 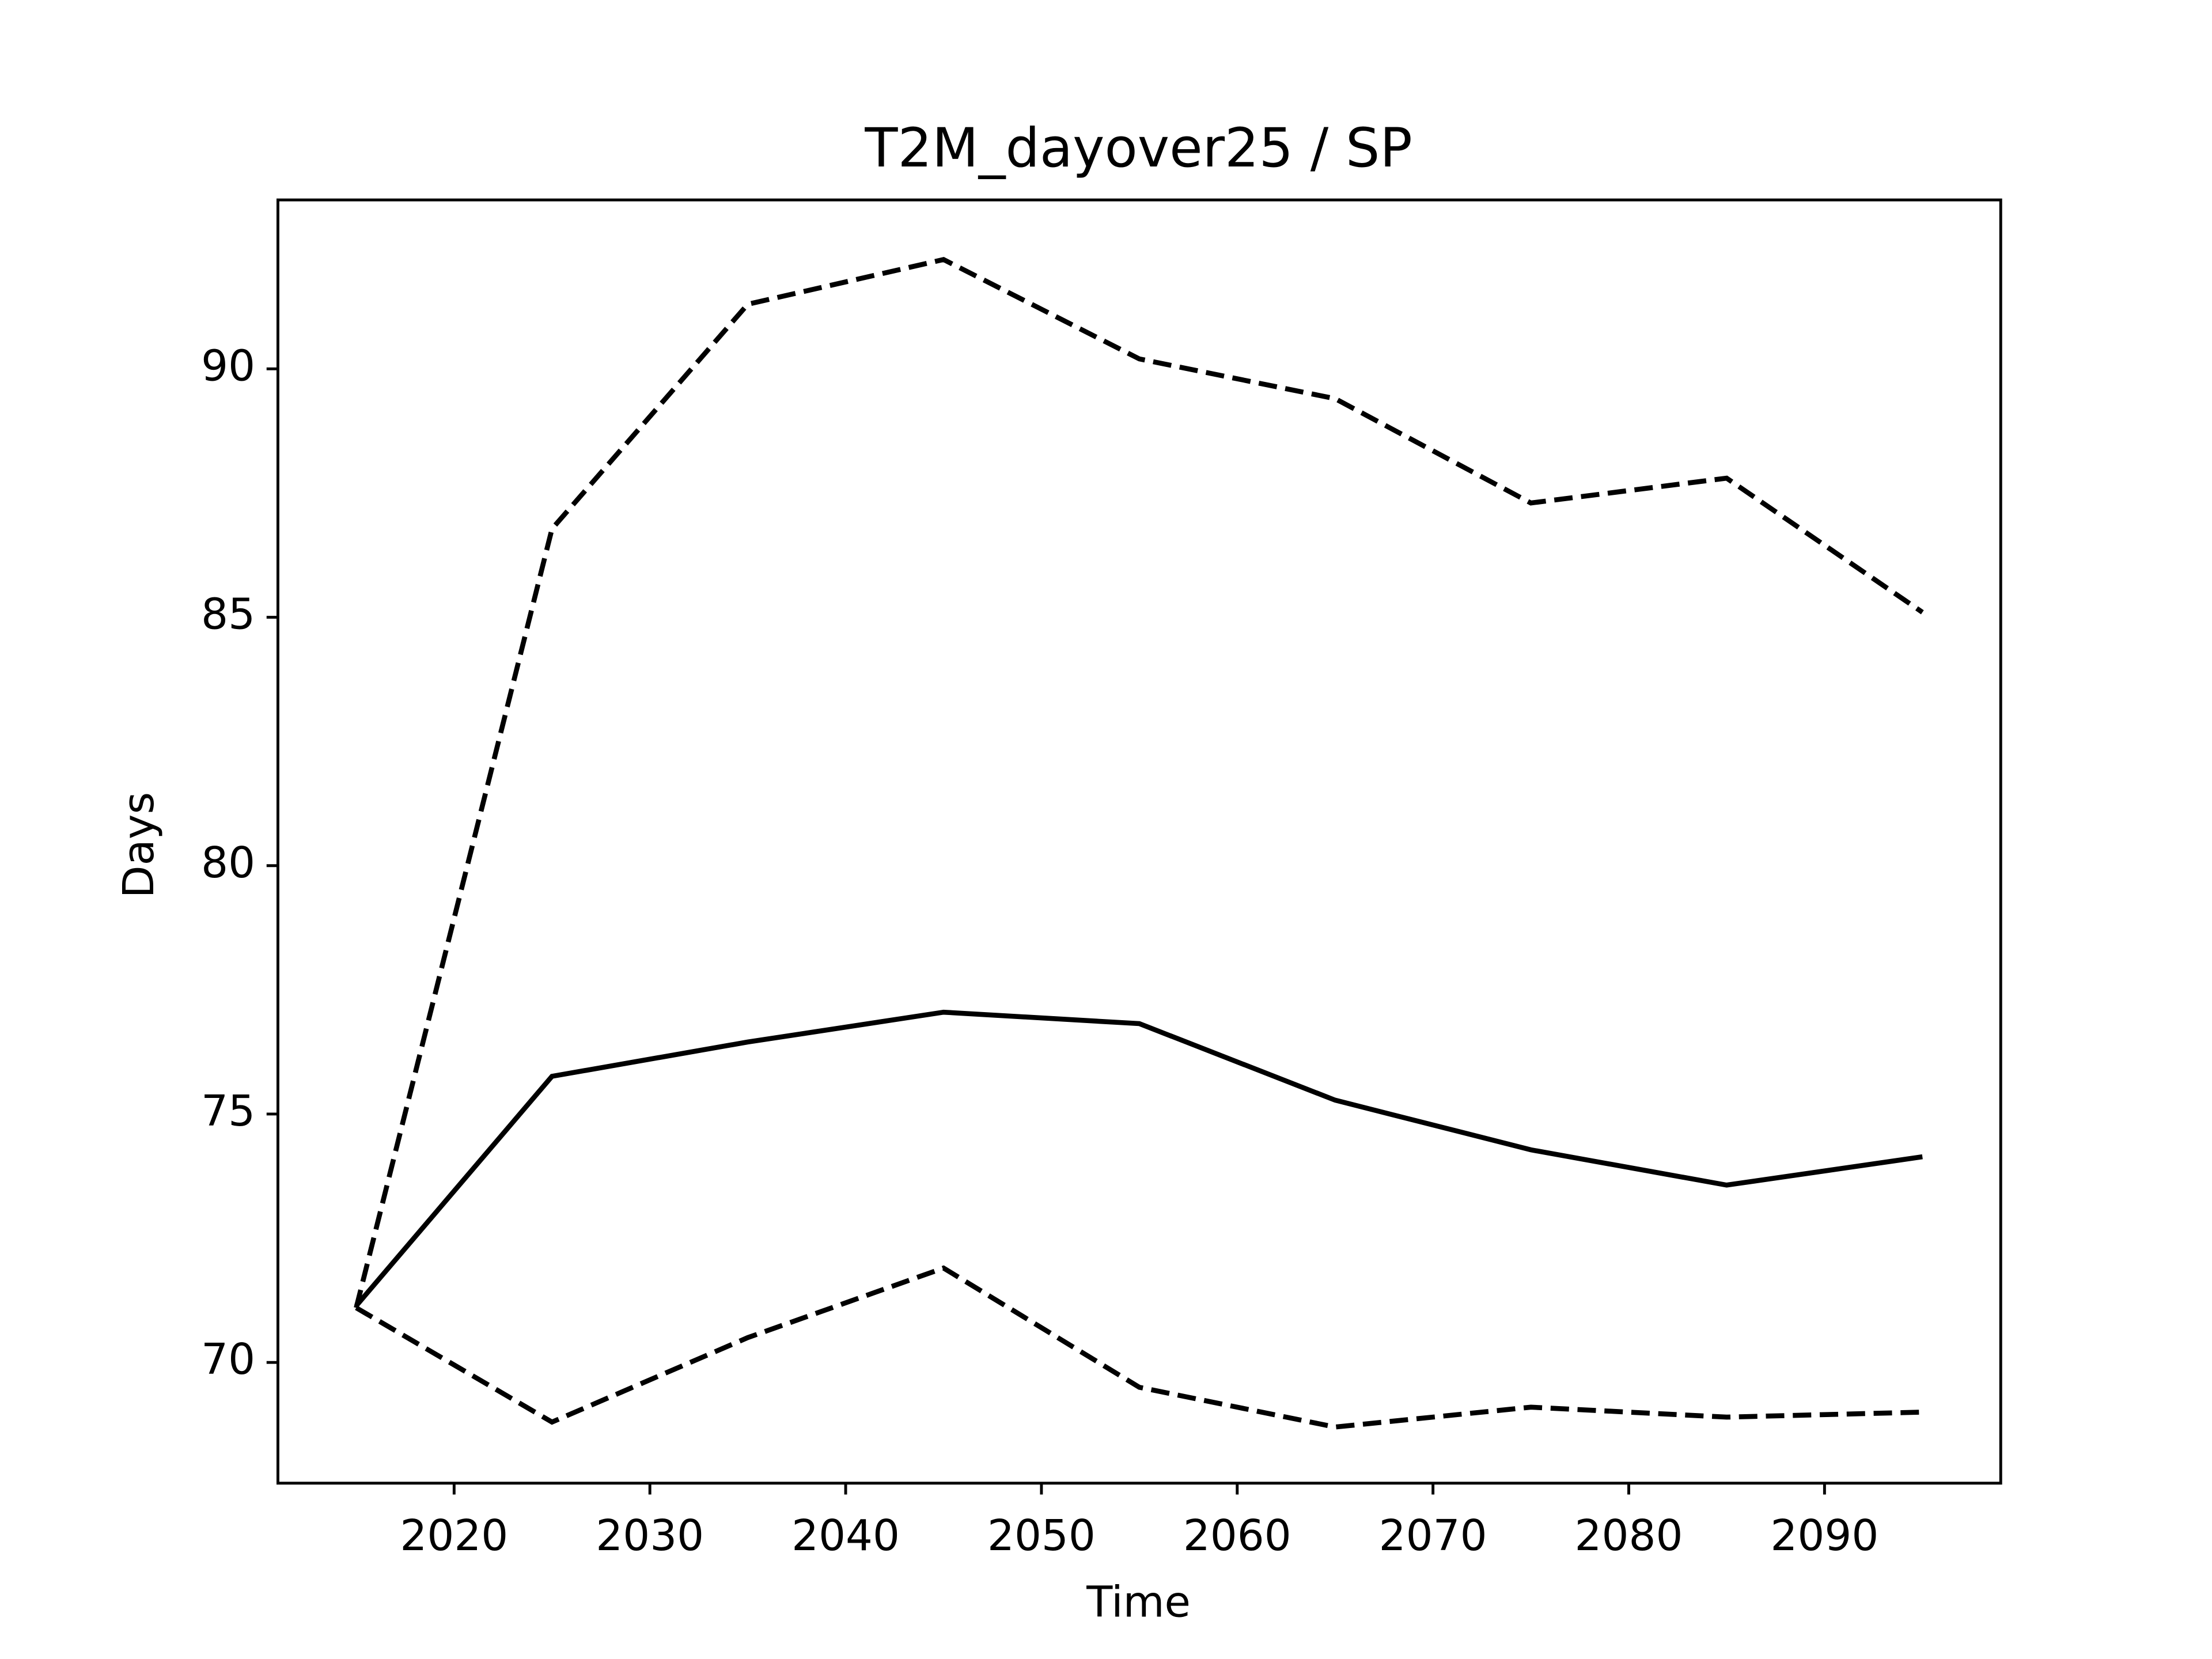 I want to click on x-axis-label: Time, so click(x=1138, y=1602).